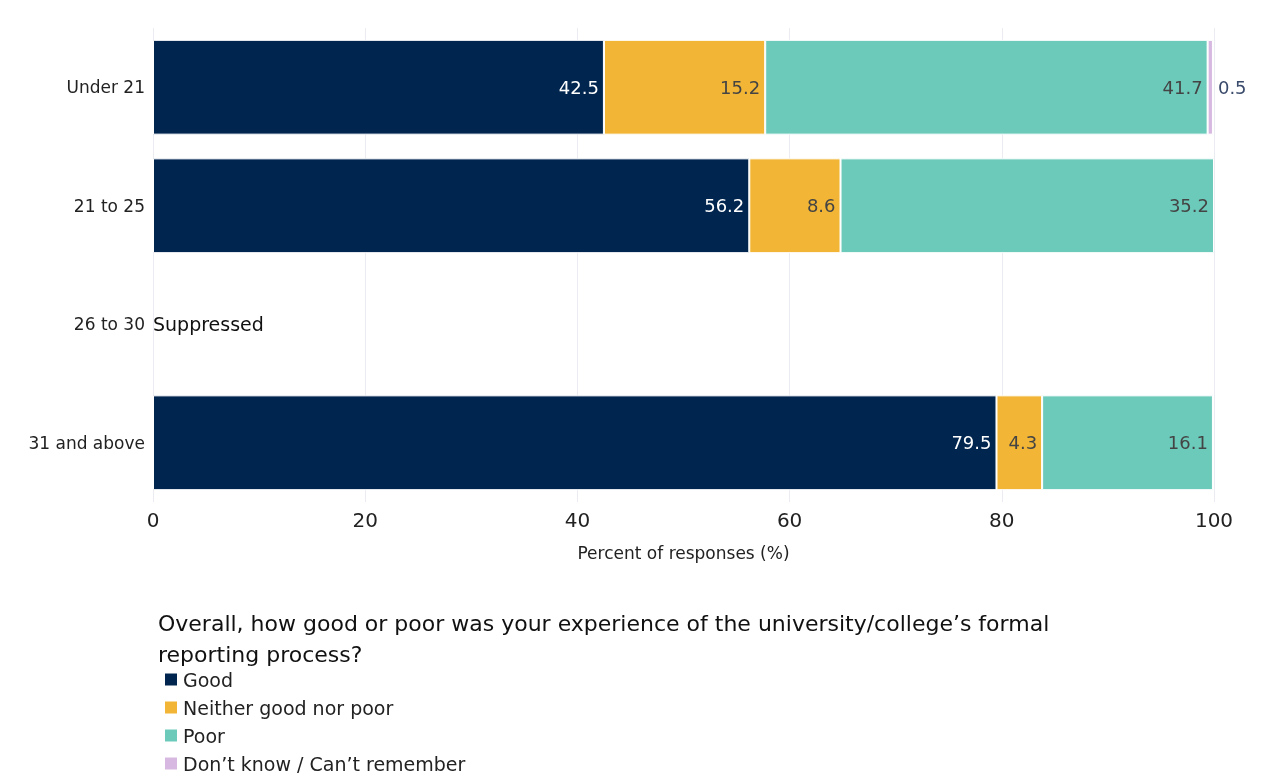  I want to click on legend-title: Overall, how good or poor was your experience of the university/college’s formal reporting process?, so click(607, 639).